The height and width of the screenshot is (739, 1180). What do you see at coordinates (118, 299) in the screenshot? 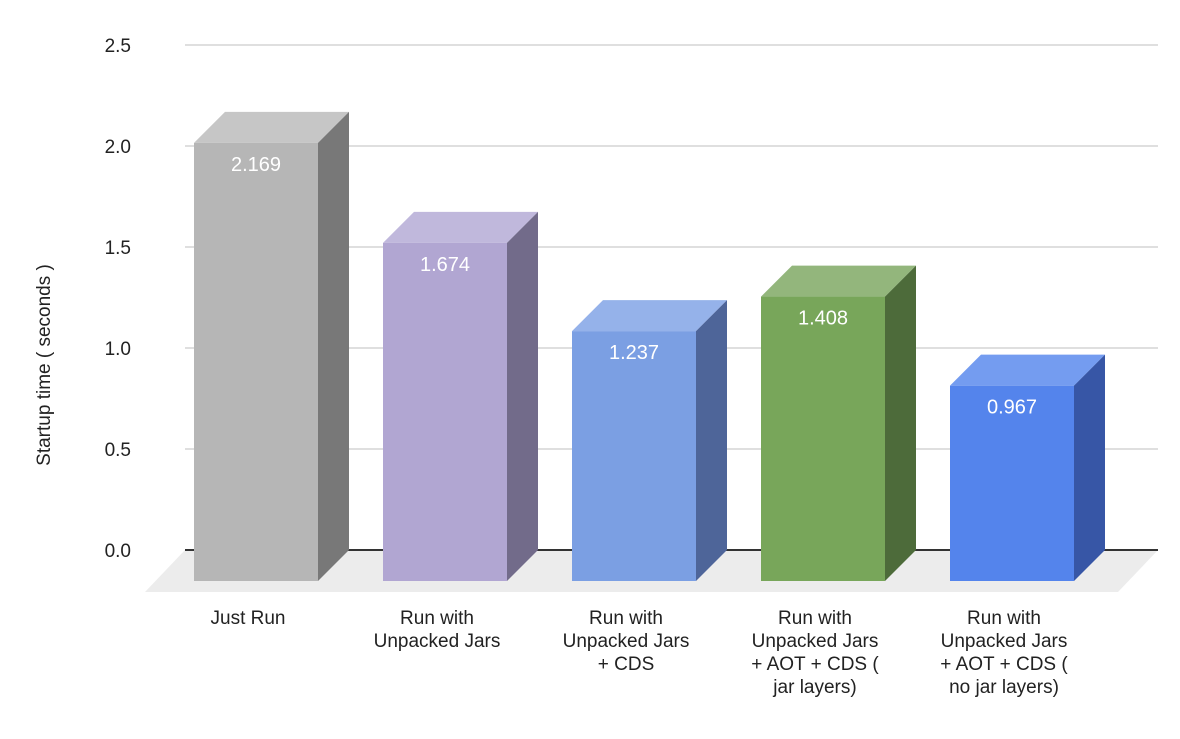
I see `y-tick-labels: 0.0 0.5 1.0 1.5 2.0 2.5` at bounding box center [118, 299].